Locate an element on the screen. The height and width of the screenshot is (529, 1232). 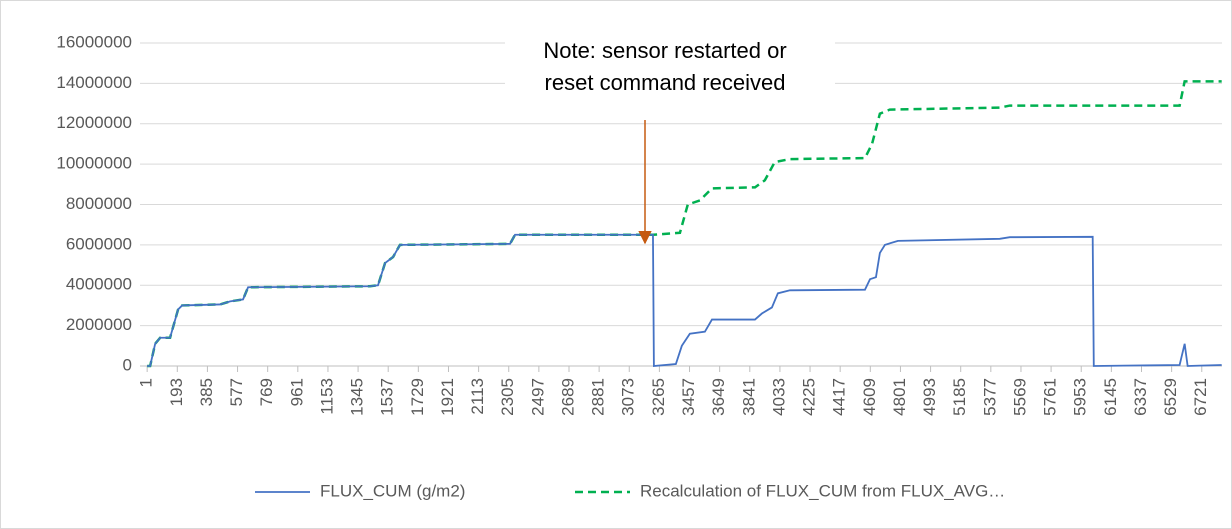
x-tick-label: 5185 is located at coordinates (959, 397).